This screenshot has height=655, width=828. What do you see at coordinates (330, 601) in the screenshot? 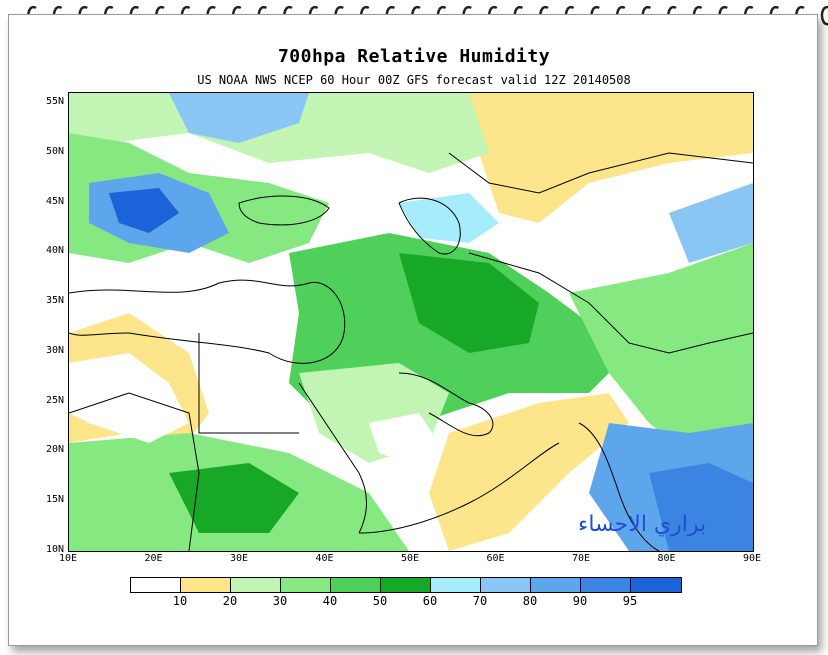
I see `legend-label: 40` at bounding box center [330, 601].